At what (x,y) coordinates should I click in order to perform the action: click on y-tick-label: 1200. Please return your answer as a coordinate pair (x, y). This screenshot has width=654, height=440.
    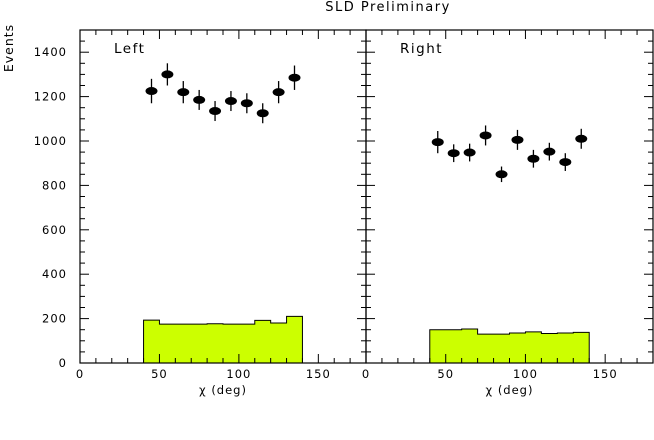
    Looking at the image, I should click on (50, 97).